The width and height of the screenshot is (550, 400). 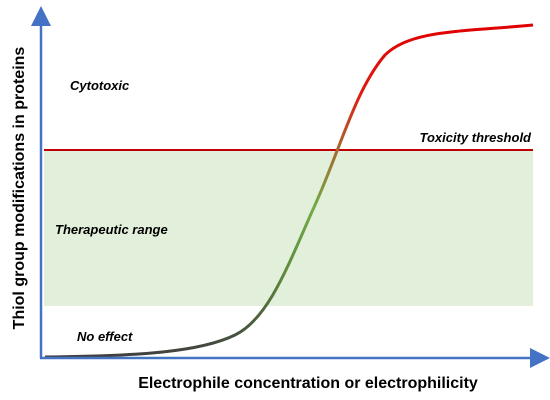 I want to click on region-label: Therapeutic range, so click(x=111, y=229).